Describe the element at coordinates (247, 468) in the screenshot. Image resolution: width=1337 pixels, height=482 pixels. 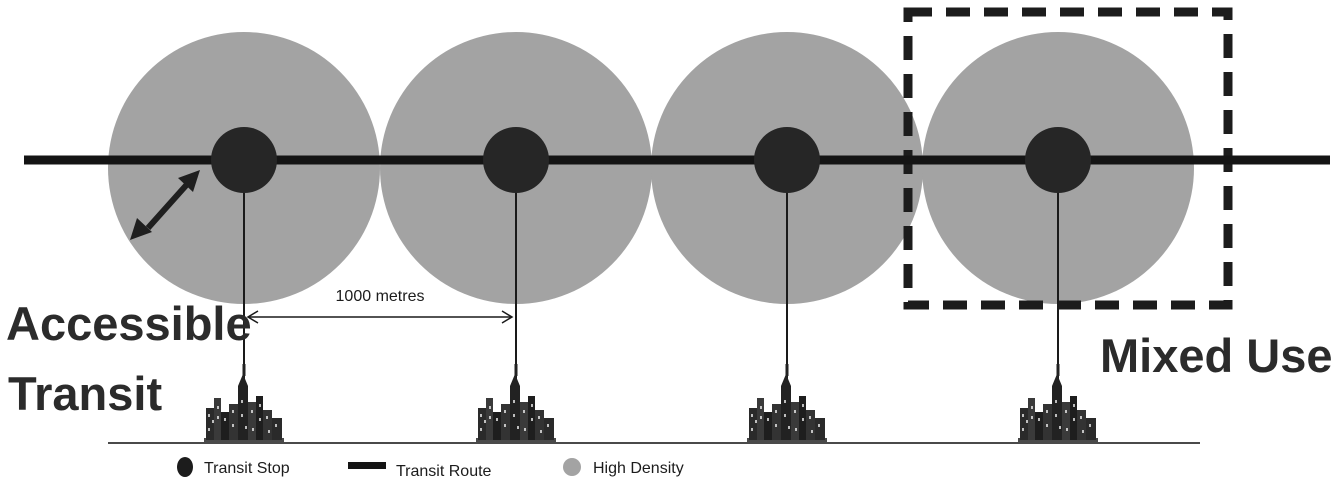
I see `legend-transit-stop: Transit Stop` at that location.